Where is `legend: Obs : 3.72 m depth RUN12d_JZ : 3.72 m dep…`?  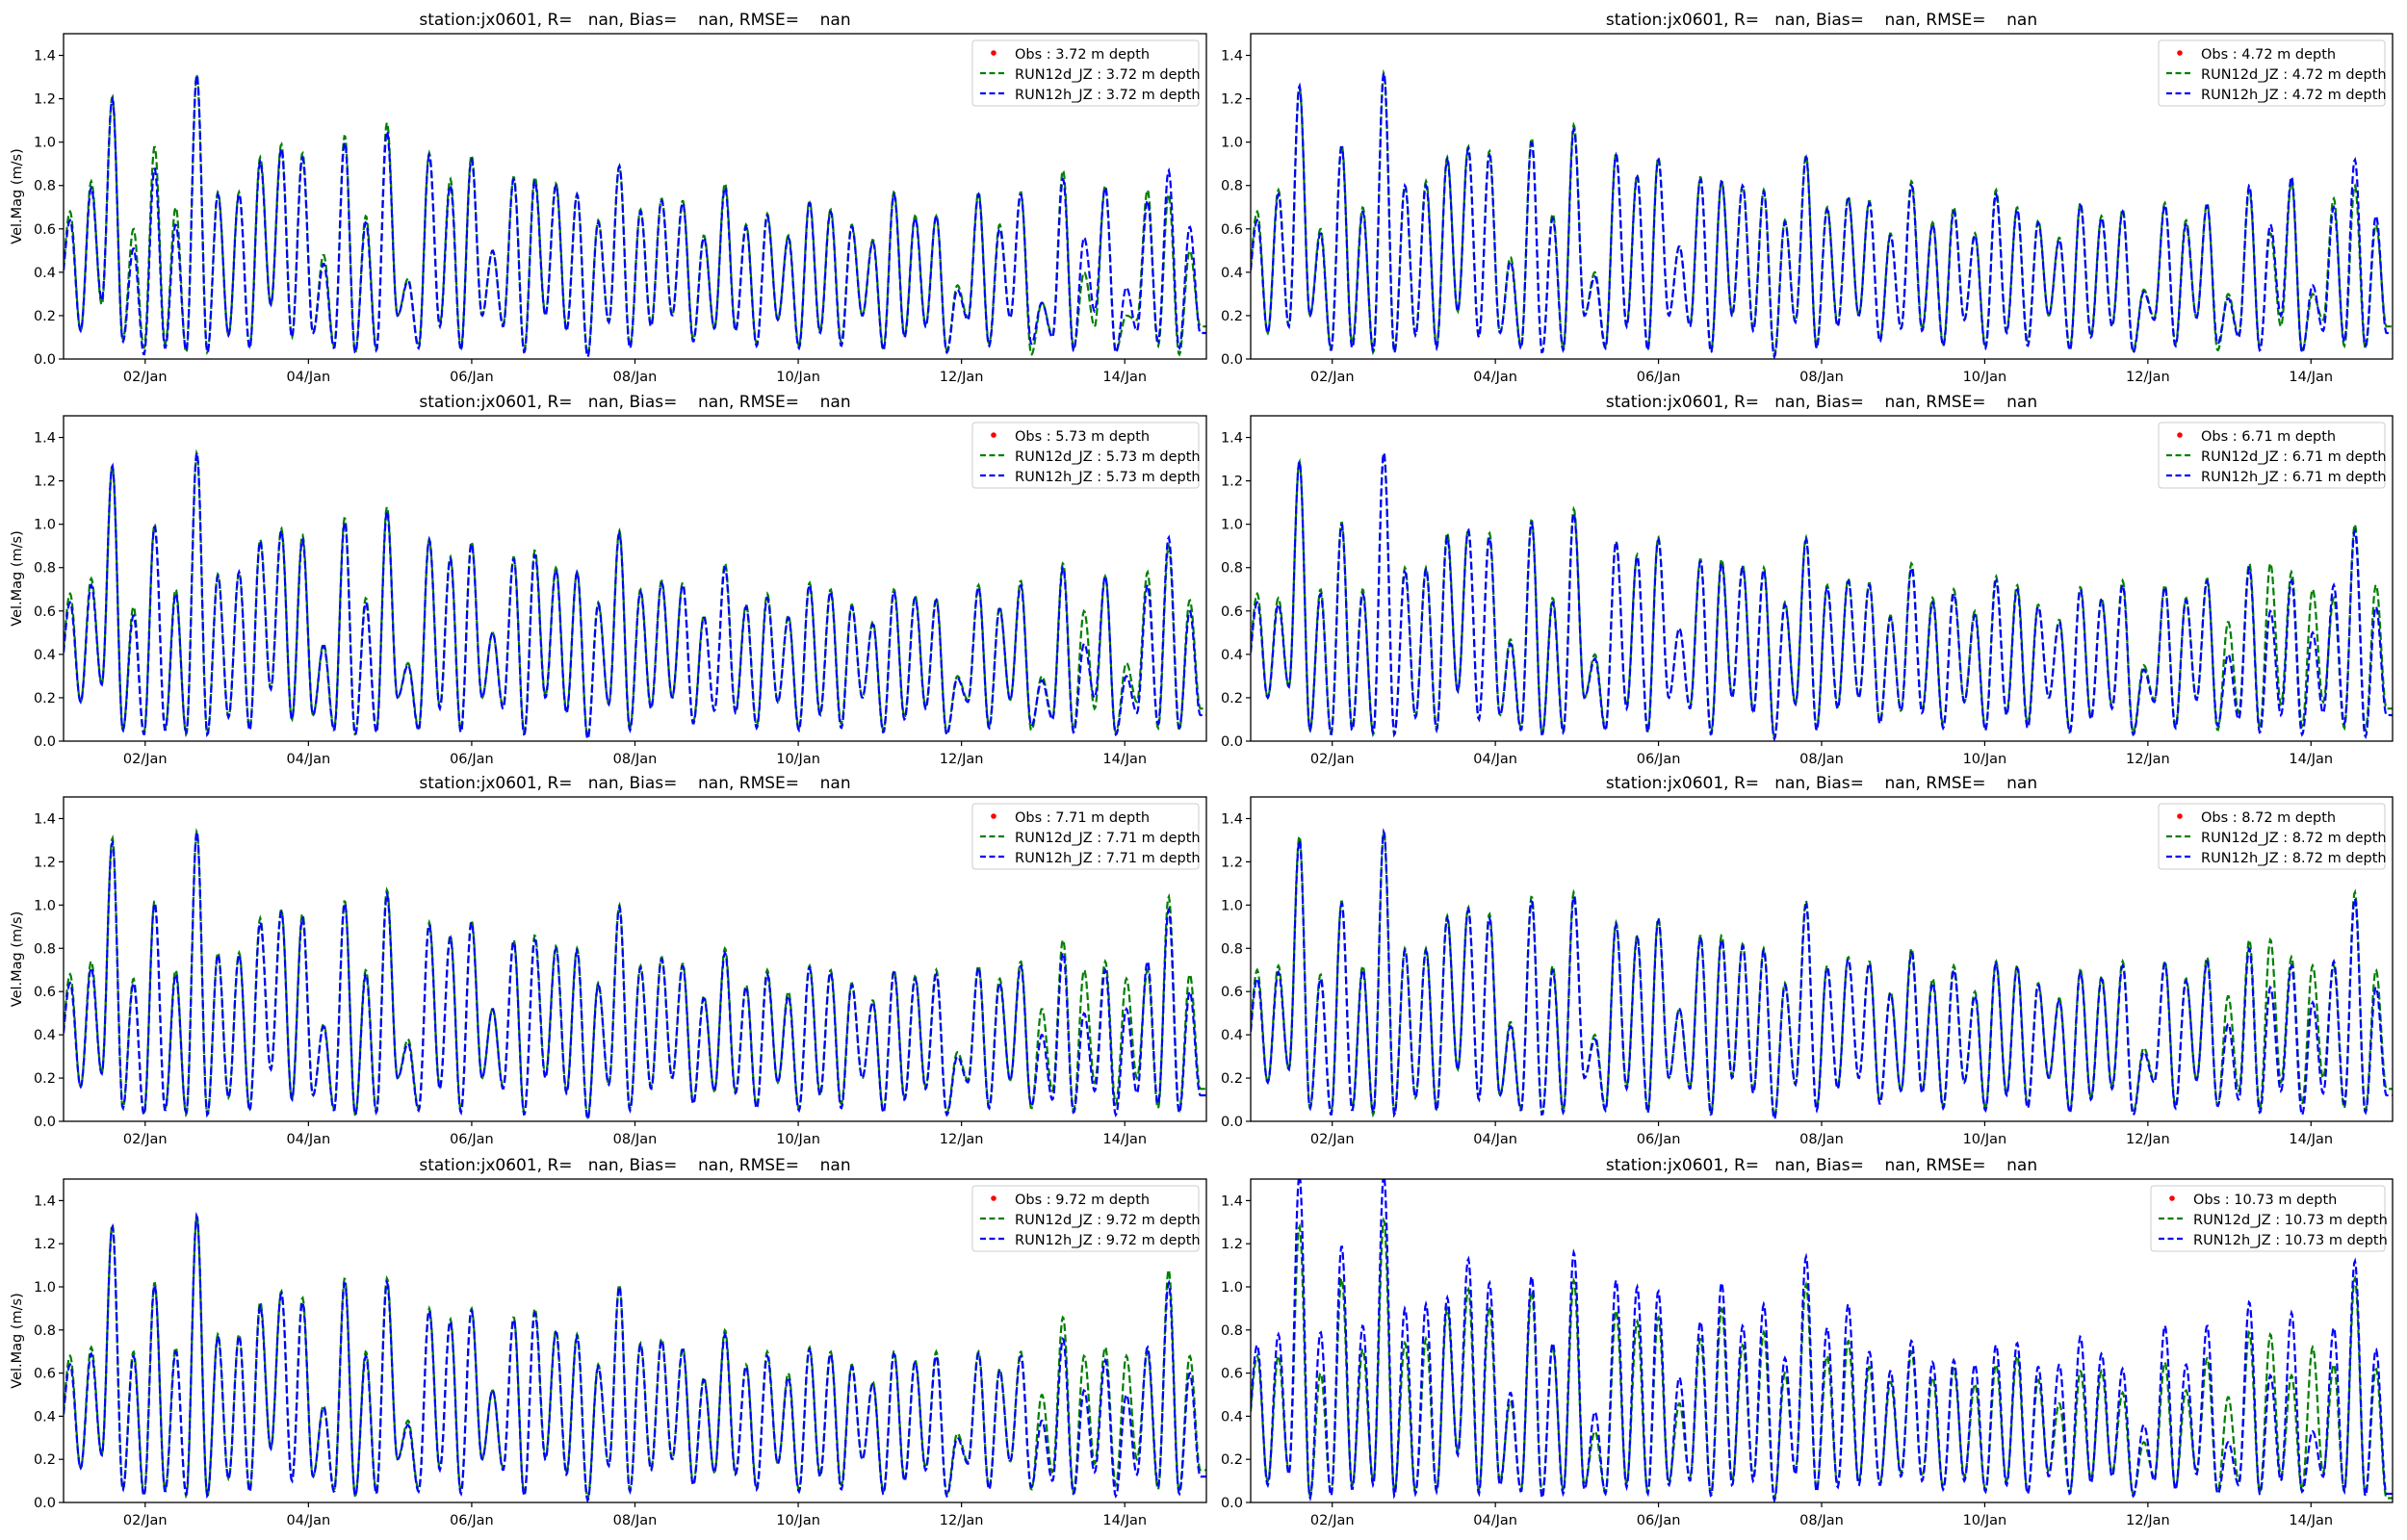 legend: Obs : 3.72 m depth RUN12d_JZ : 3.72 m dep… is located at coordinates (1086, 73).